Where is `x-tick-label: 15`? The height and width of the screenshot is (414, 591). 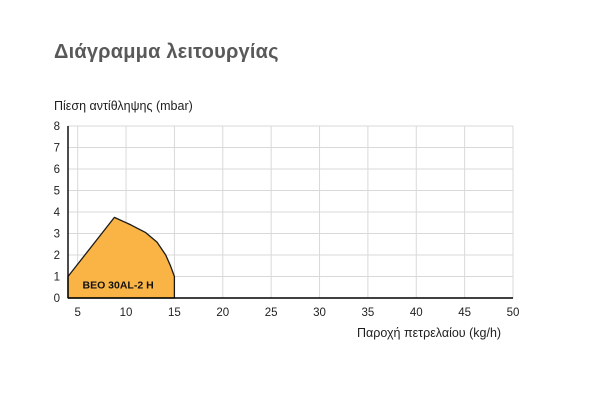 x-tick-label: 15 is located at coordinates (174, 313).